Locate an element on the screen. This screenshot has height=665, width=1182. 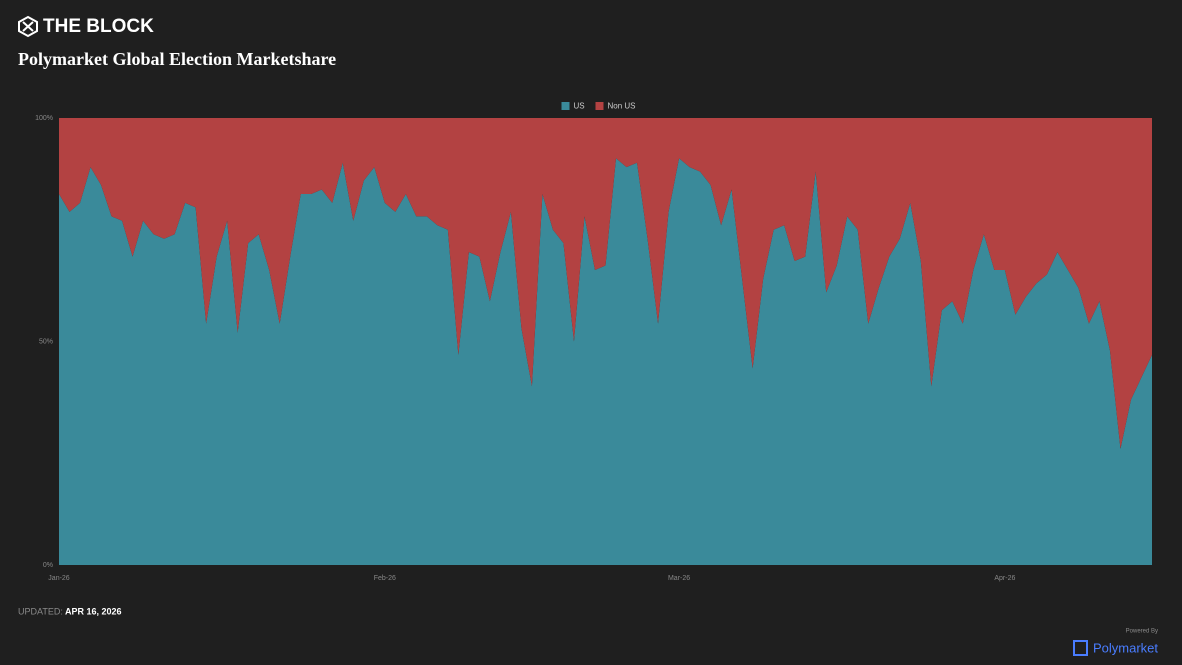
brand-logo is located at coordinates (28, 26).